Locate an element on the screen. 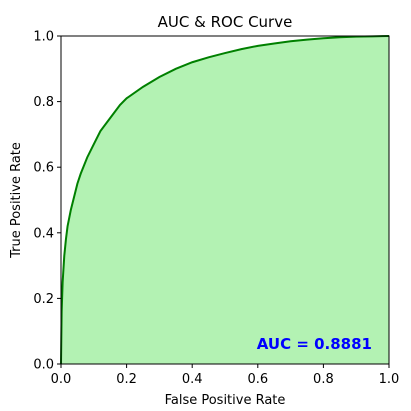  y-axis-title: True Positive Rate is located at coordinates (16, 200).